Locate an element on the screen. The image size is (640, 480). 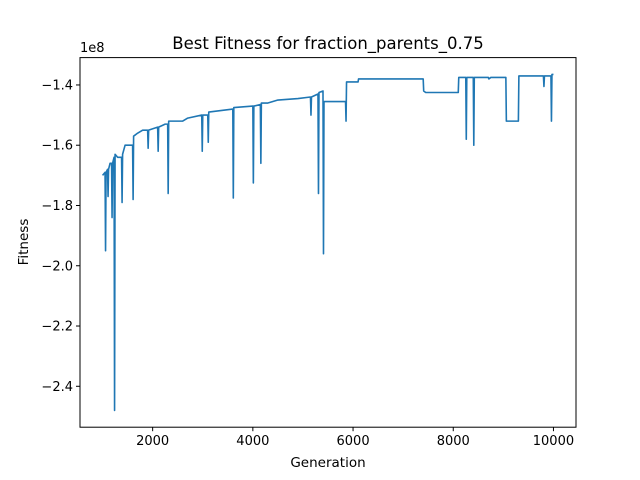
chart-title: Best Fitness for fraction_parents_0.75 is located at coordinates (327, 44).